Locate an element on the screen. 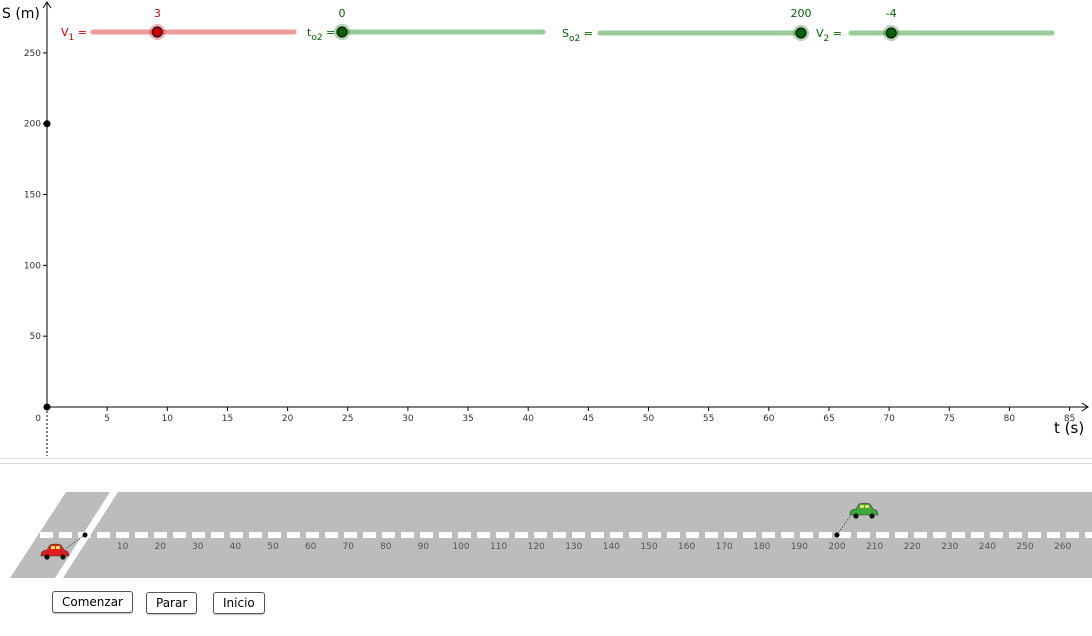  reset-button: Inicio is located at coordinates (239, 603).